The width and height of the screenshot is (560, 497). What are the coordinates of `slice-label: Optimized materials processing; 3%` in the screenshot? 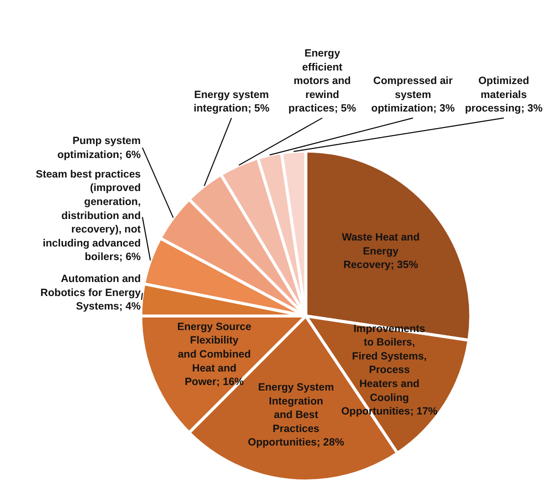 It's located at (504, 95).